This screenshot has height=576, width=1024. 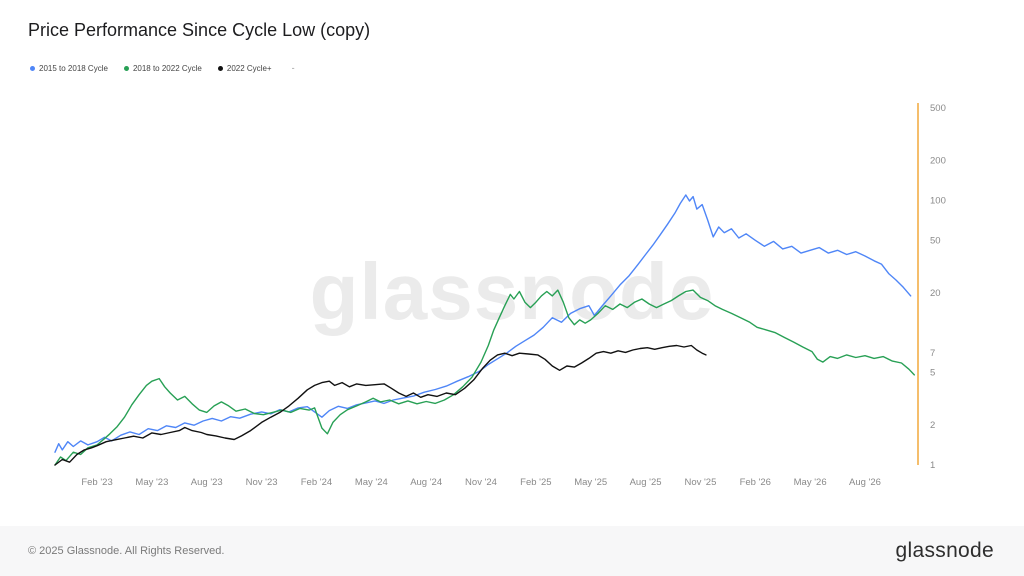 What do you see at coordinates (167, 68) in the screenshot?
I see `legend-label: 2018 to 2022 Cycle` at bounding box center [167, 68].